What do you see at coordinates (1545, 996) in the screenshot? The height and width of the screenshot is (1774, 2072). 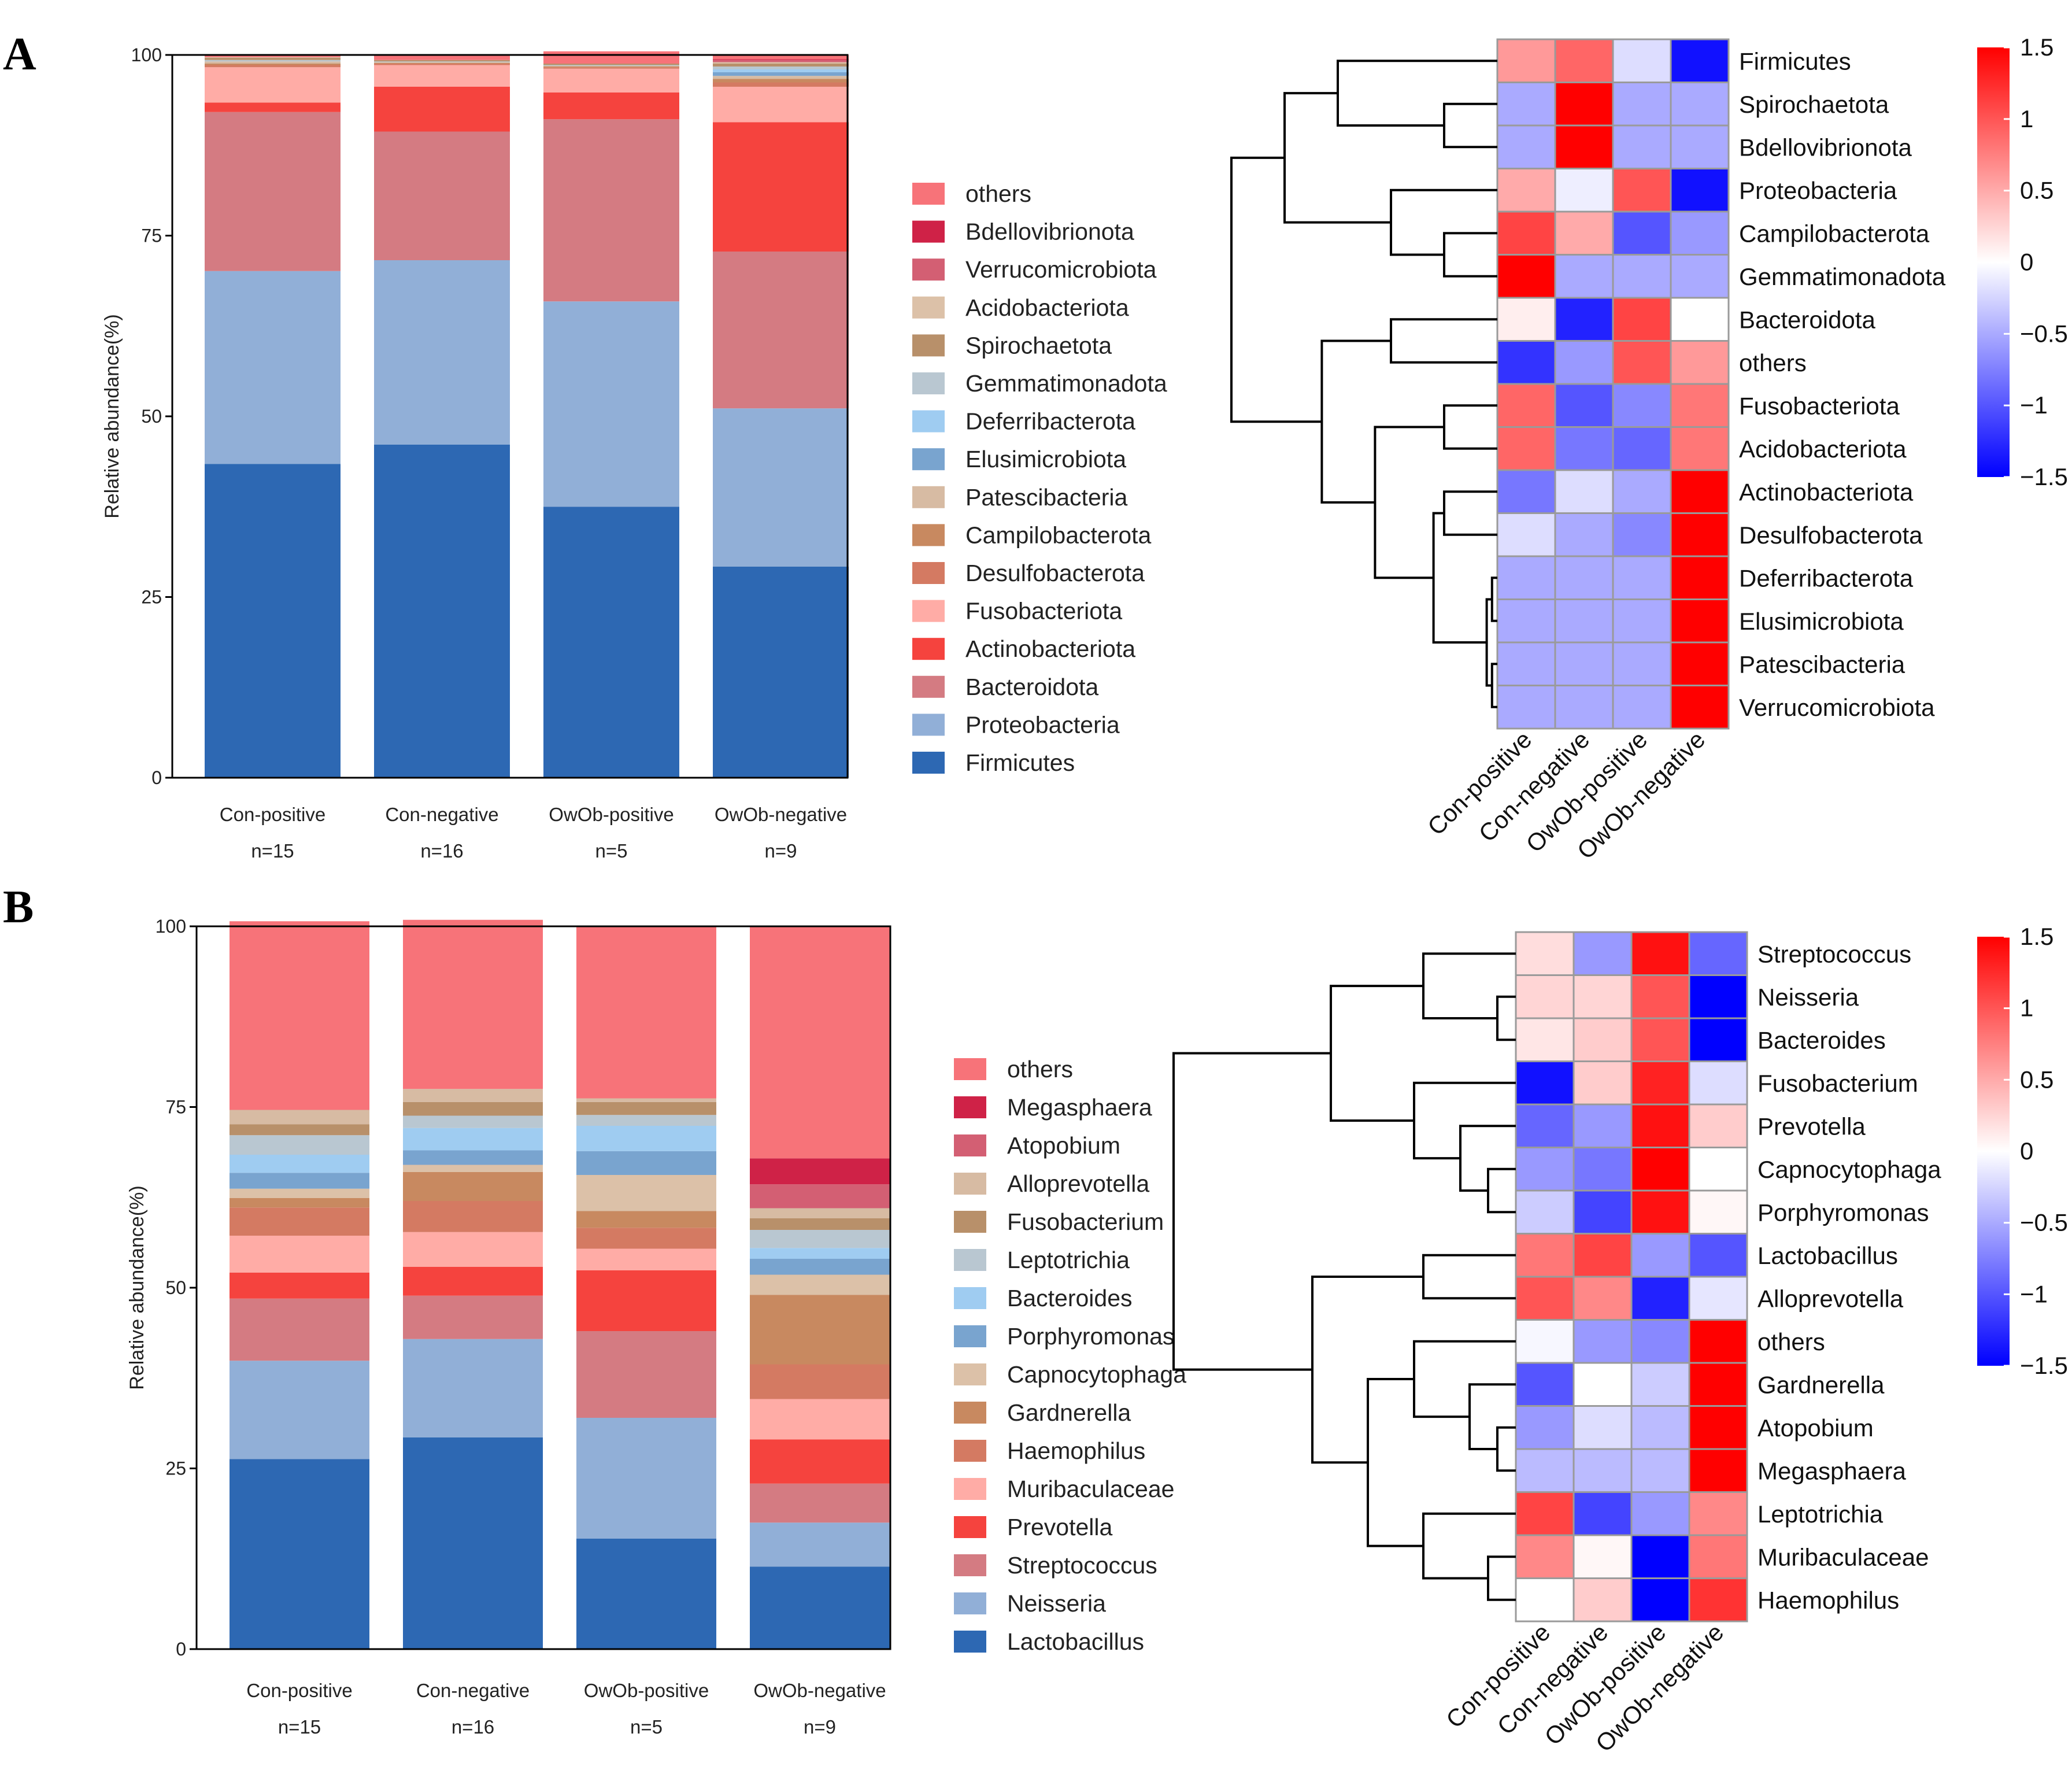 I see `heatmap-cell-neisseria-con-positive` at bounding box center [1545, 996].